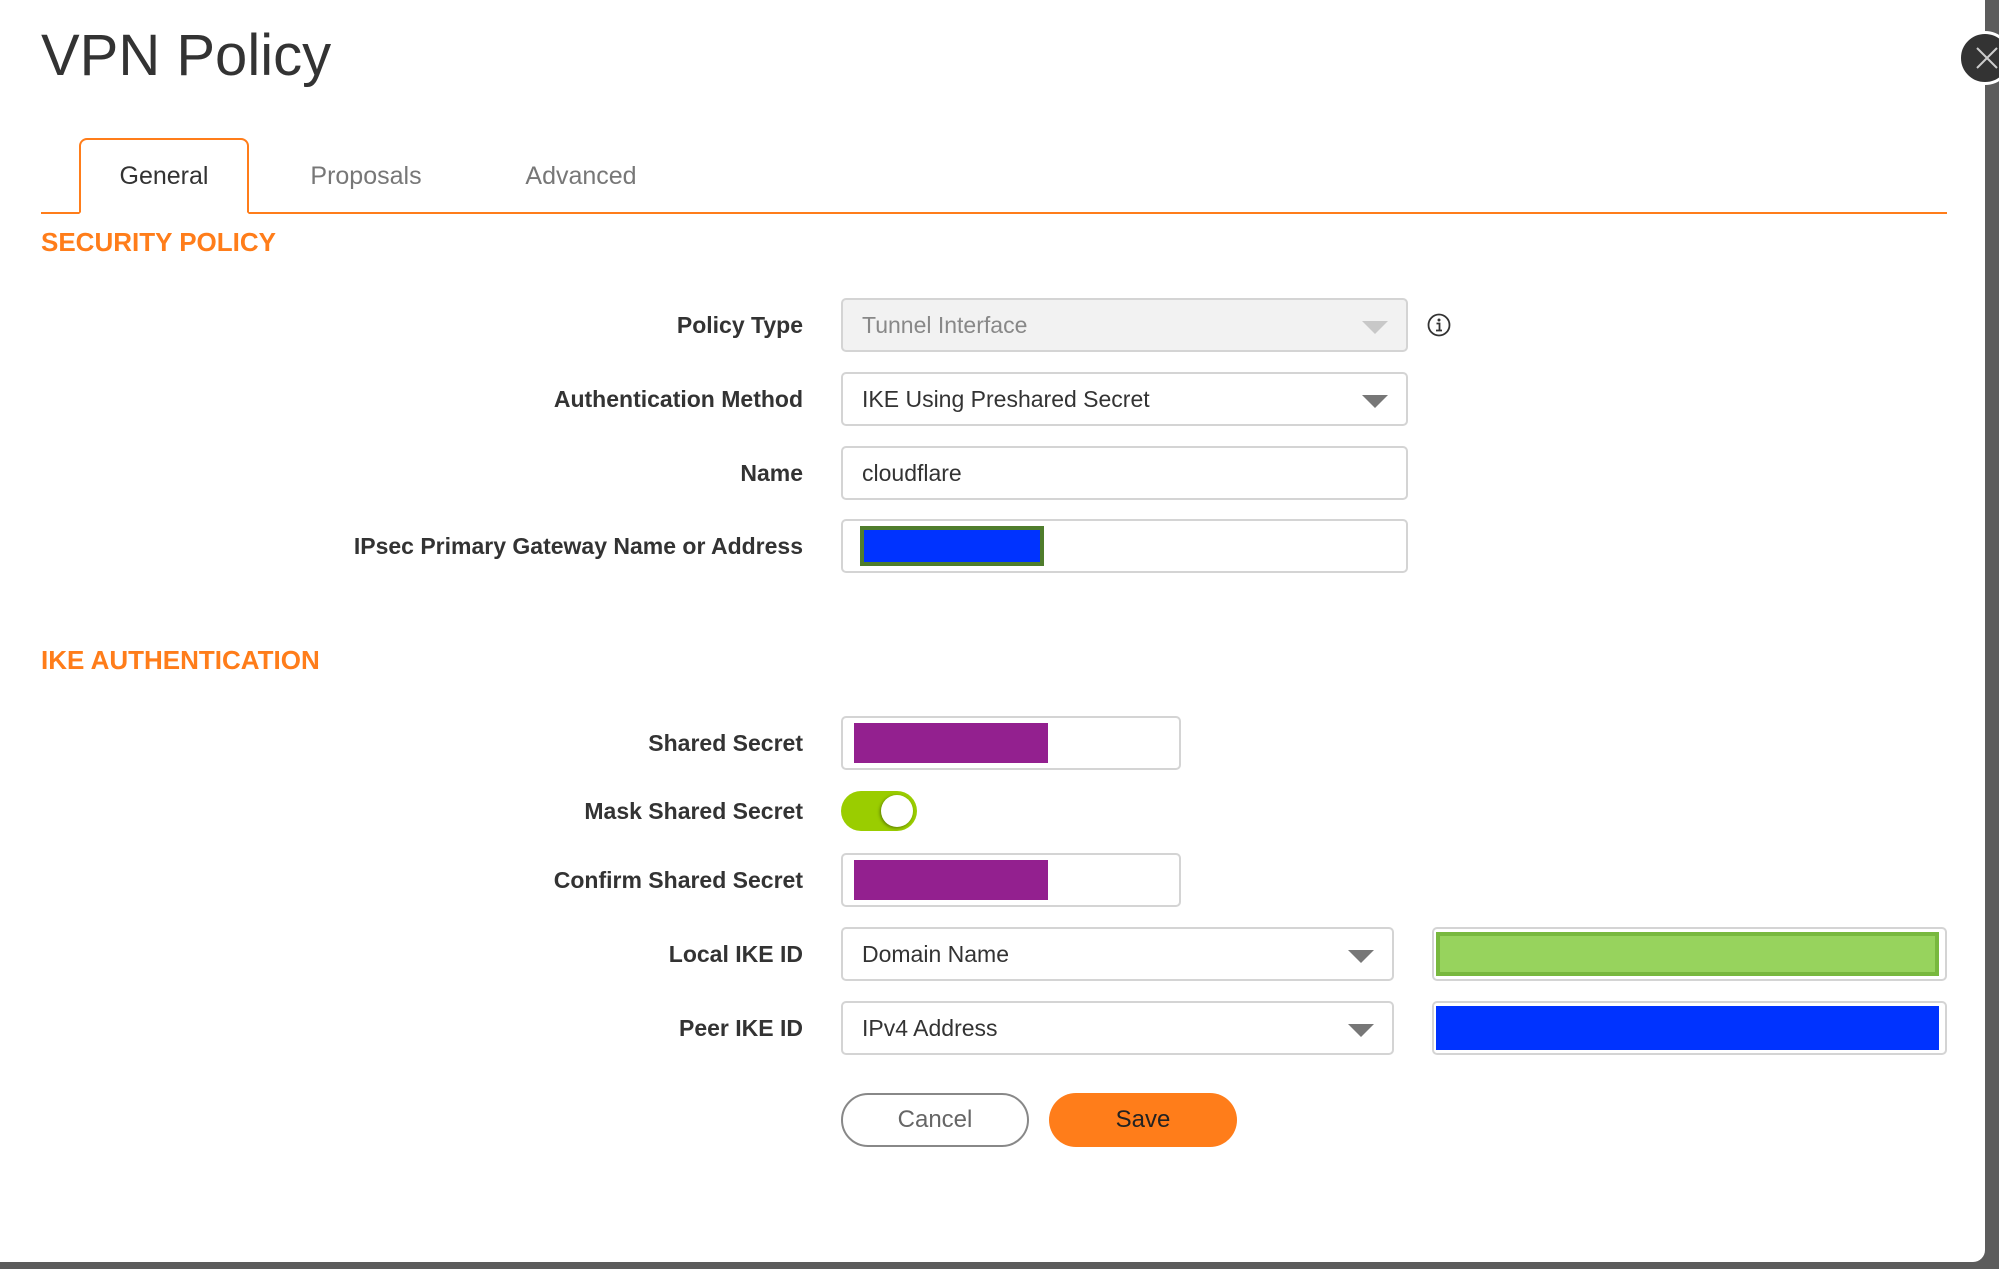  What do you see at coordinates (897, 811) in the screenshot?
I see `toggle-knob` at bounding box center [897, 811].